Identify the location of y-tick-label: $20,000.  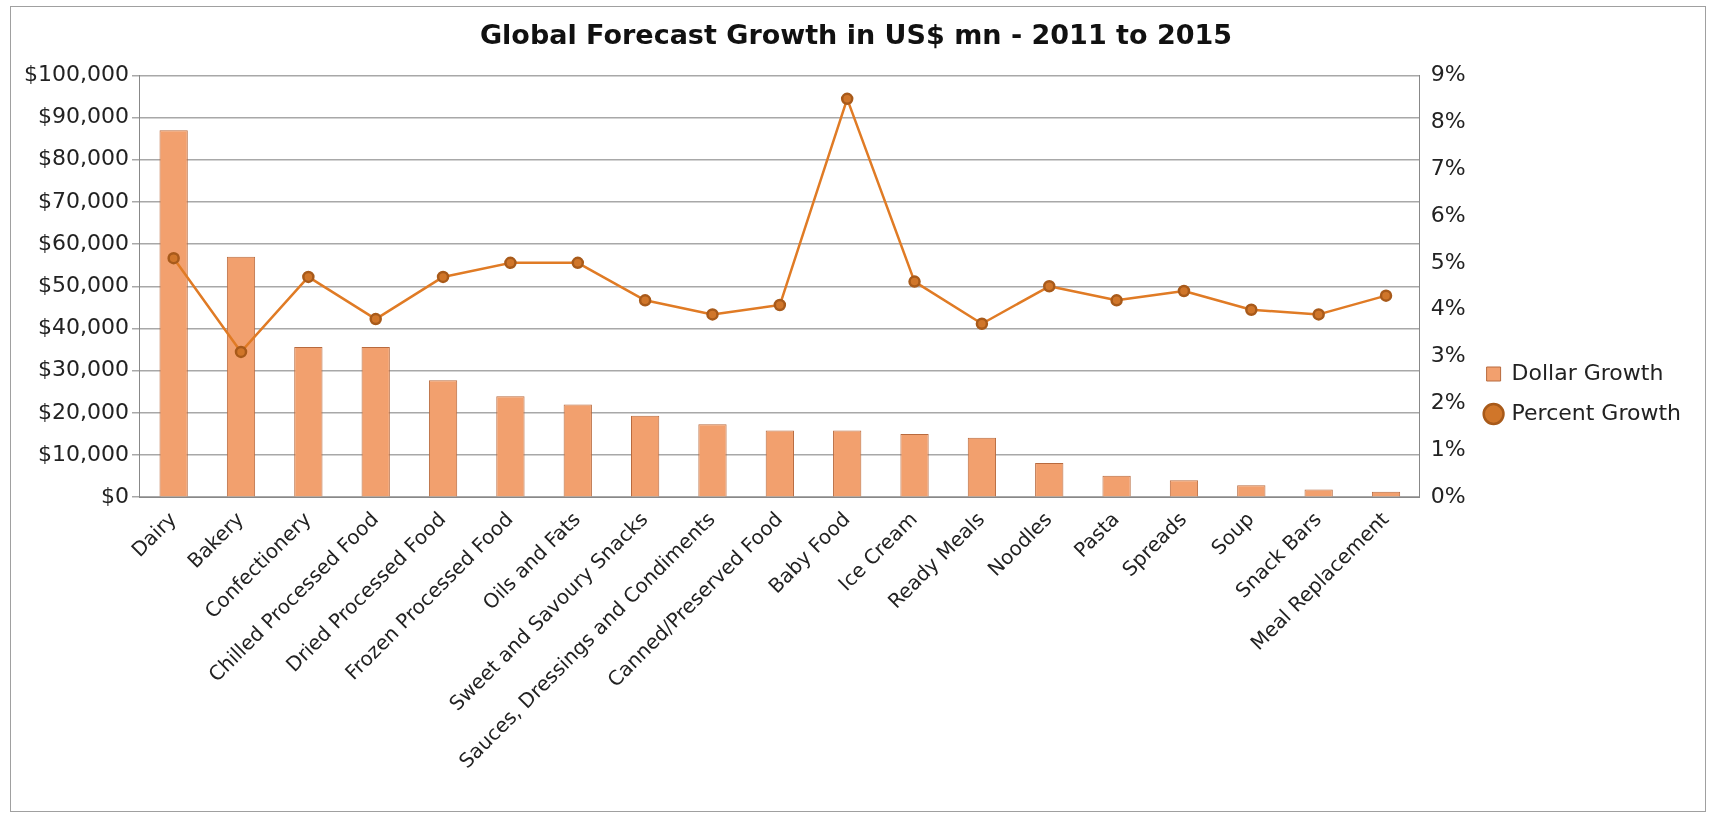
(83, 411).